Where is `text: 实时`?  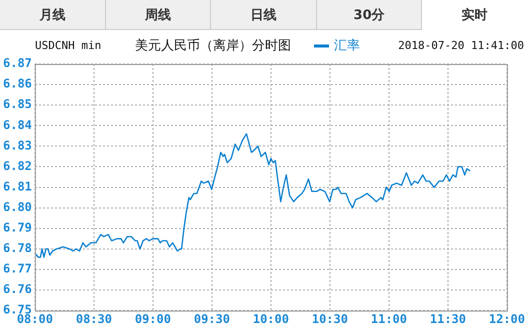 text: 实时 is located at coordinates (474, 15).